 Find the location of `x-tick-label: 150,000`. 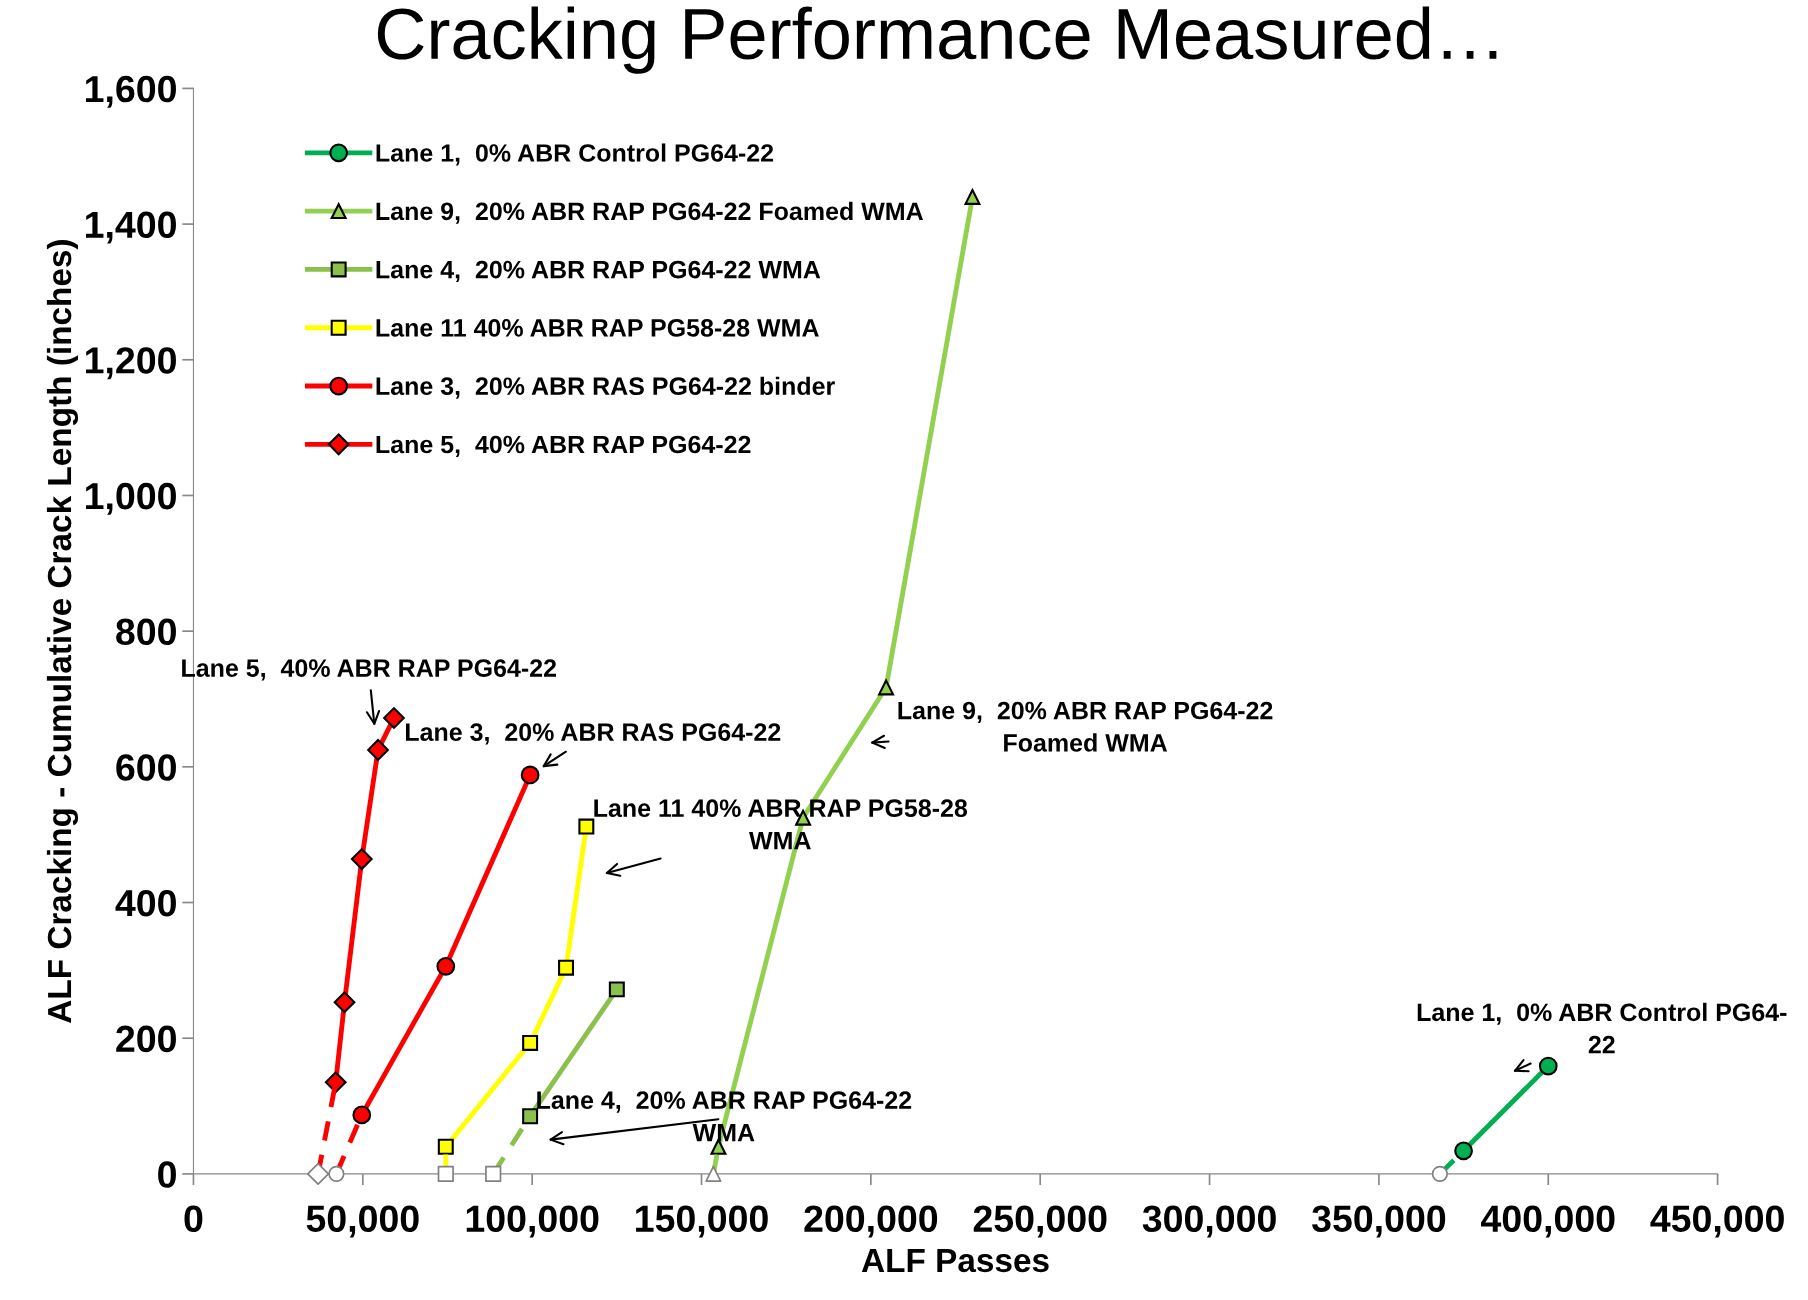

x-tick-label: 150,000 is located at coordinates (702, 1221).